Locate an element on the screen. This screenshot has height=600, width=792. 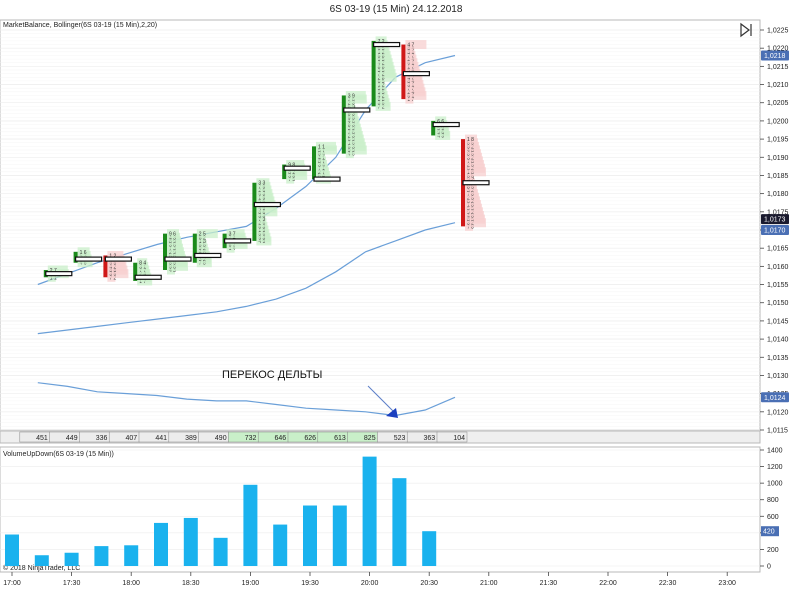
volume-badge-label: 420 is located at coordinates (769, 532).